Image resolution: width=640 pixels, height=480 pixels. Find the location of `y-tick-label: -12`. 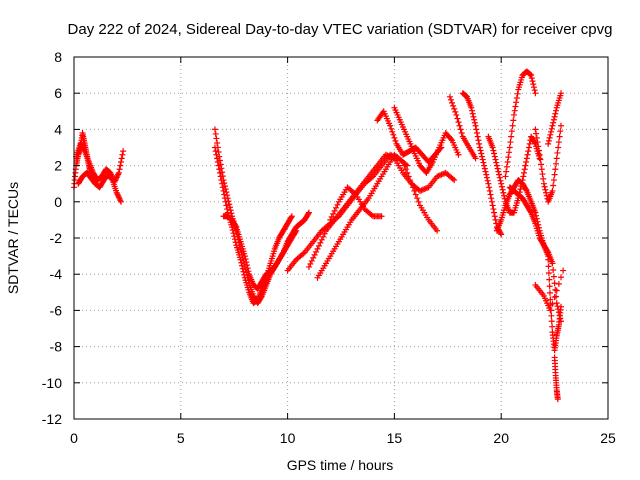

y-tick-label: -12 is located at coordinates (52, 419).